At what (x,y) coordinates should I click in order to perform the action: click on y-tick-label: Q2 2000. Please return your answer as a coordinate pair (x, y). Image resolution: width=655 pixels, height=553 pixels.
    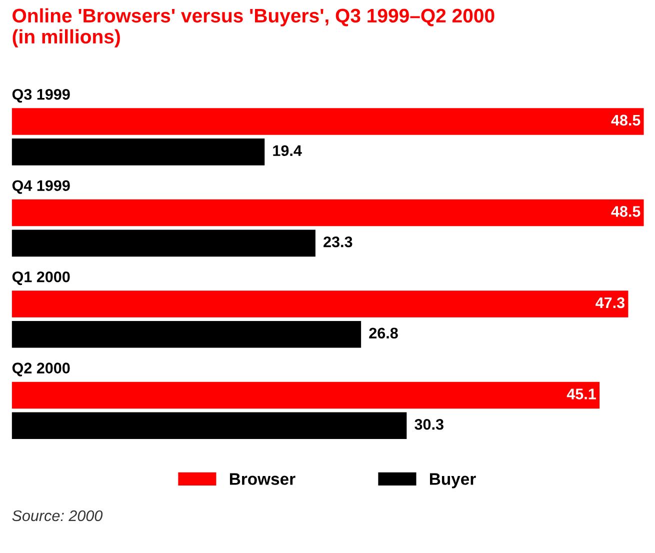
    Looking at the image, I should click on (41, 369).